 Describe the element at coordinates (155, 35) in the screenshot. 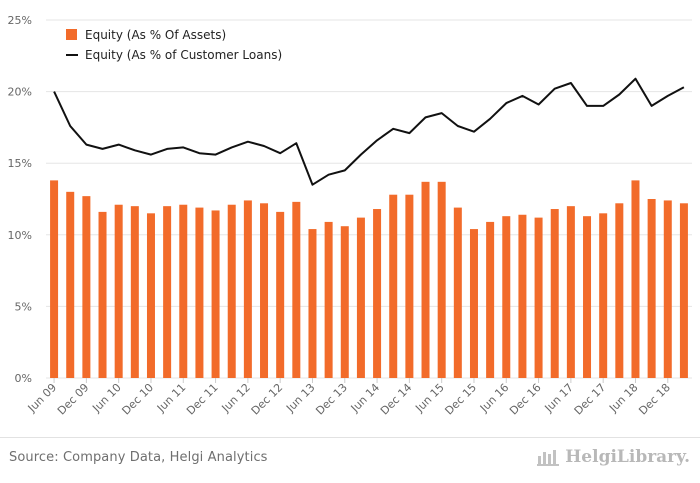

I see `legend-label-assets: Equity (As % Of Assets)` at that location.